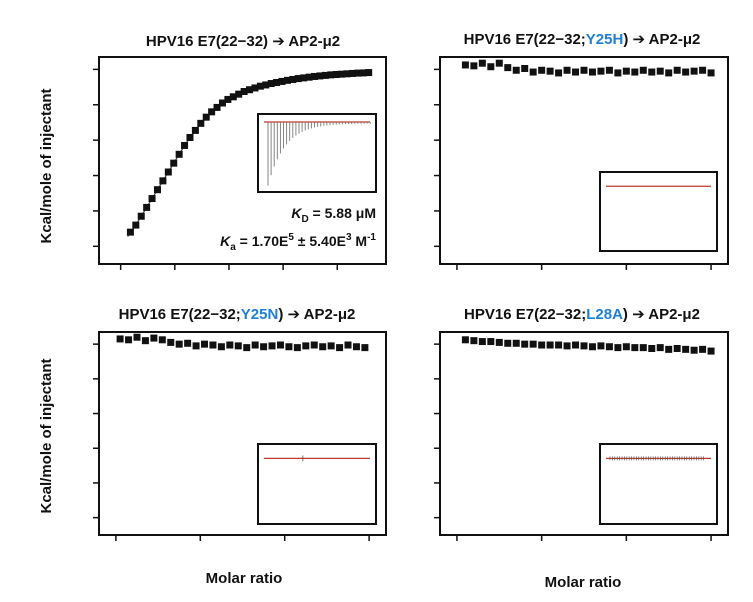 The width and height of the screenshot is (753, 602). What do you see at coordinates (333, 215) in the screenshot?
I see `kd-annotation: KD = 5.88 μM` at bounding box center [333, 215].